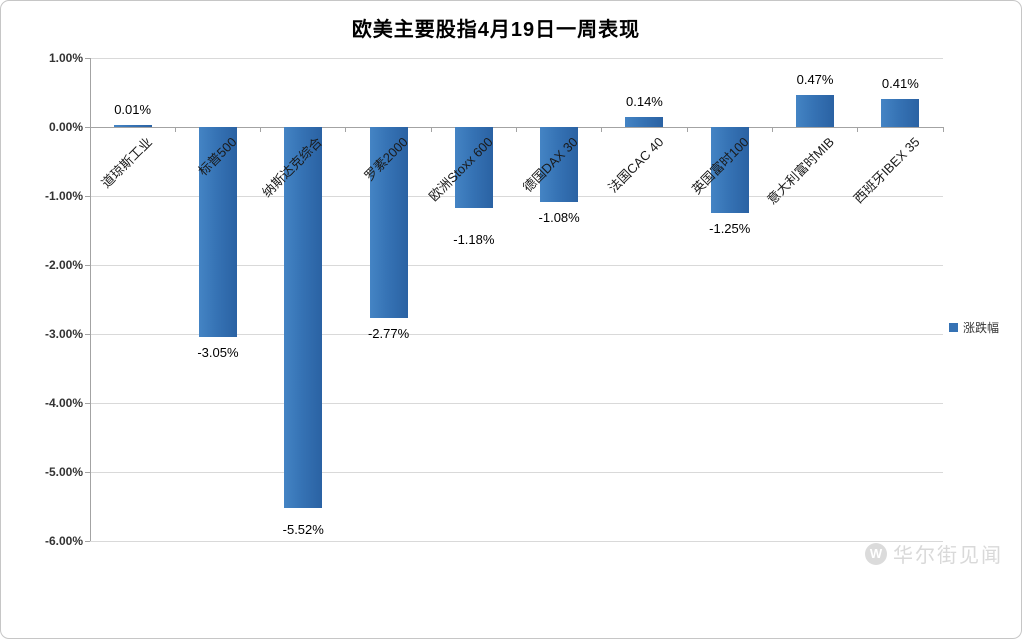 The height and width of the screenshot is (641, 1024). Describe the element at coordinates (63, 265) in the screenshot. I see `y-axis-tick-label: -2.00%` at that location.